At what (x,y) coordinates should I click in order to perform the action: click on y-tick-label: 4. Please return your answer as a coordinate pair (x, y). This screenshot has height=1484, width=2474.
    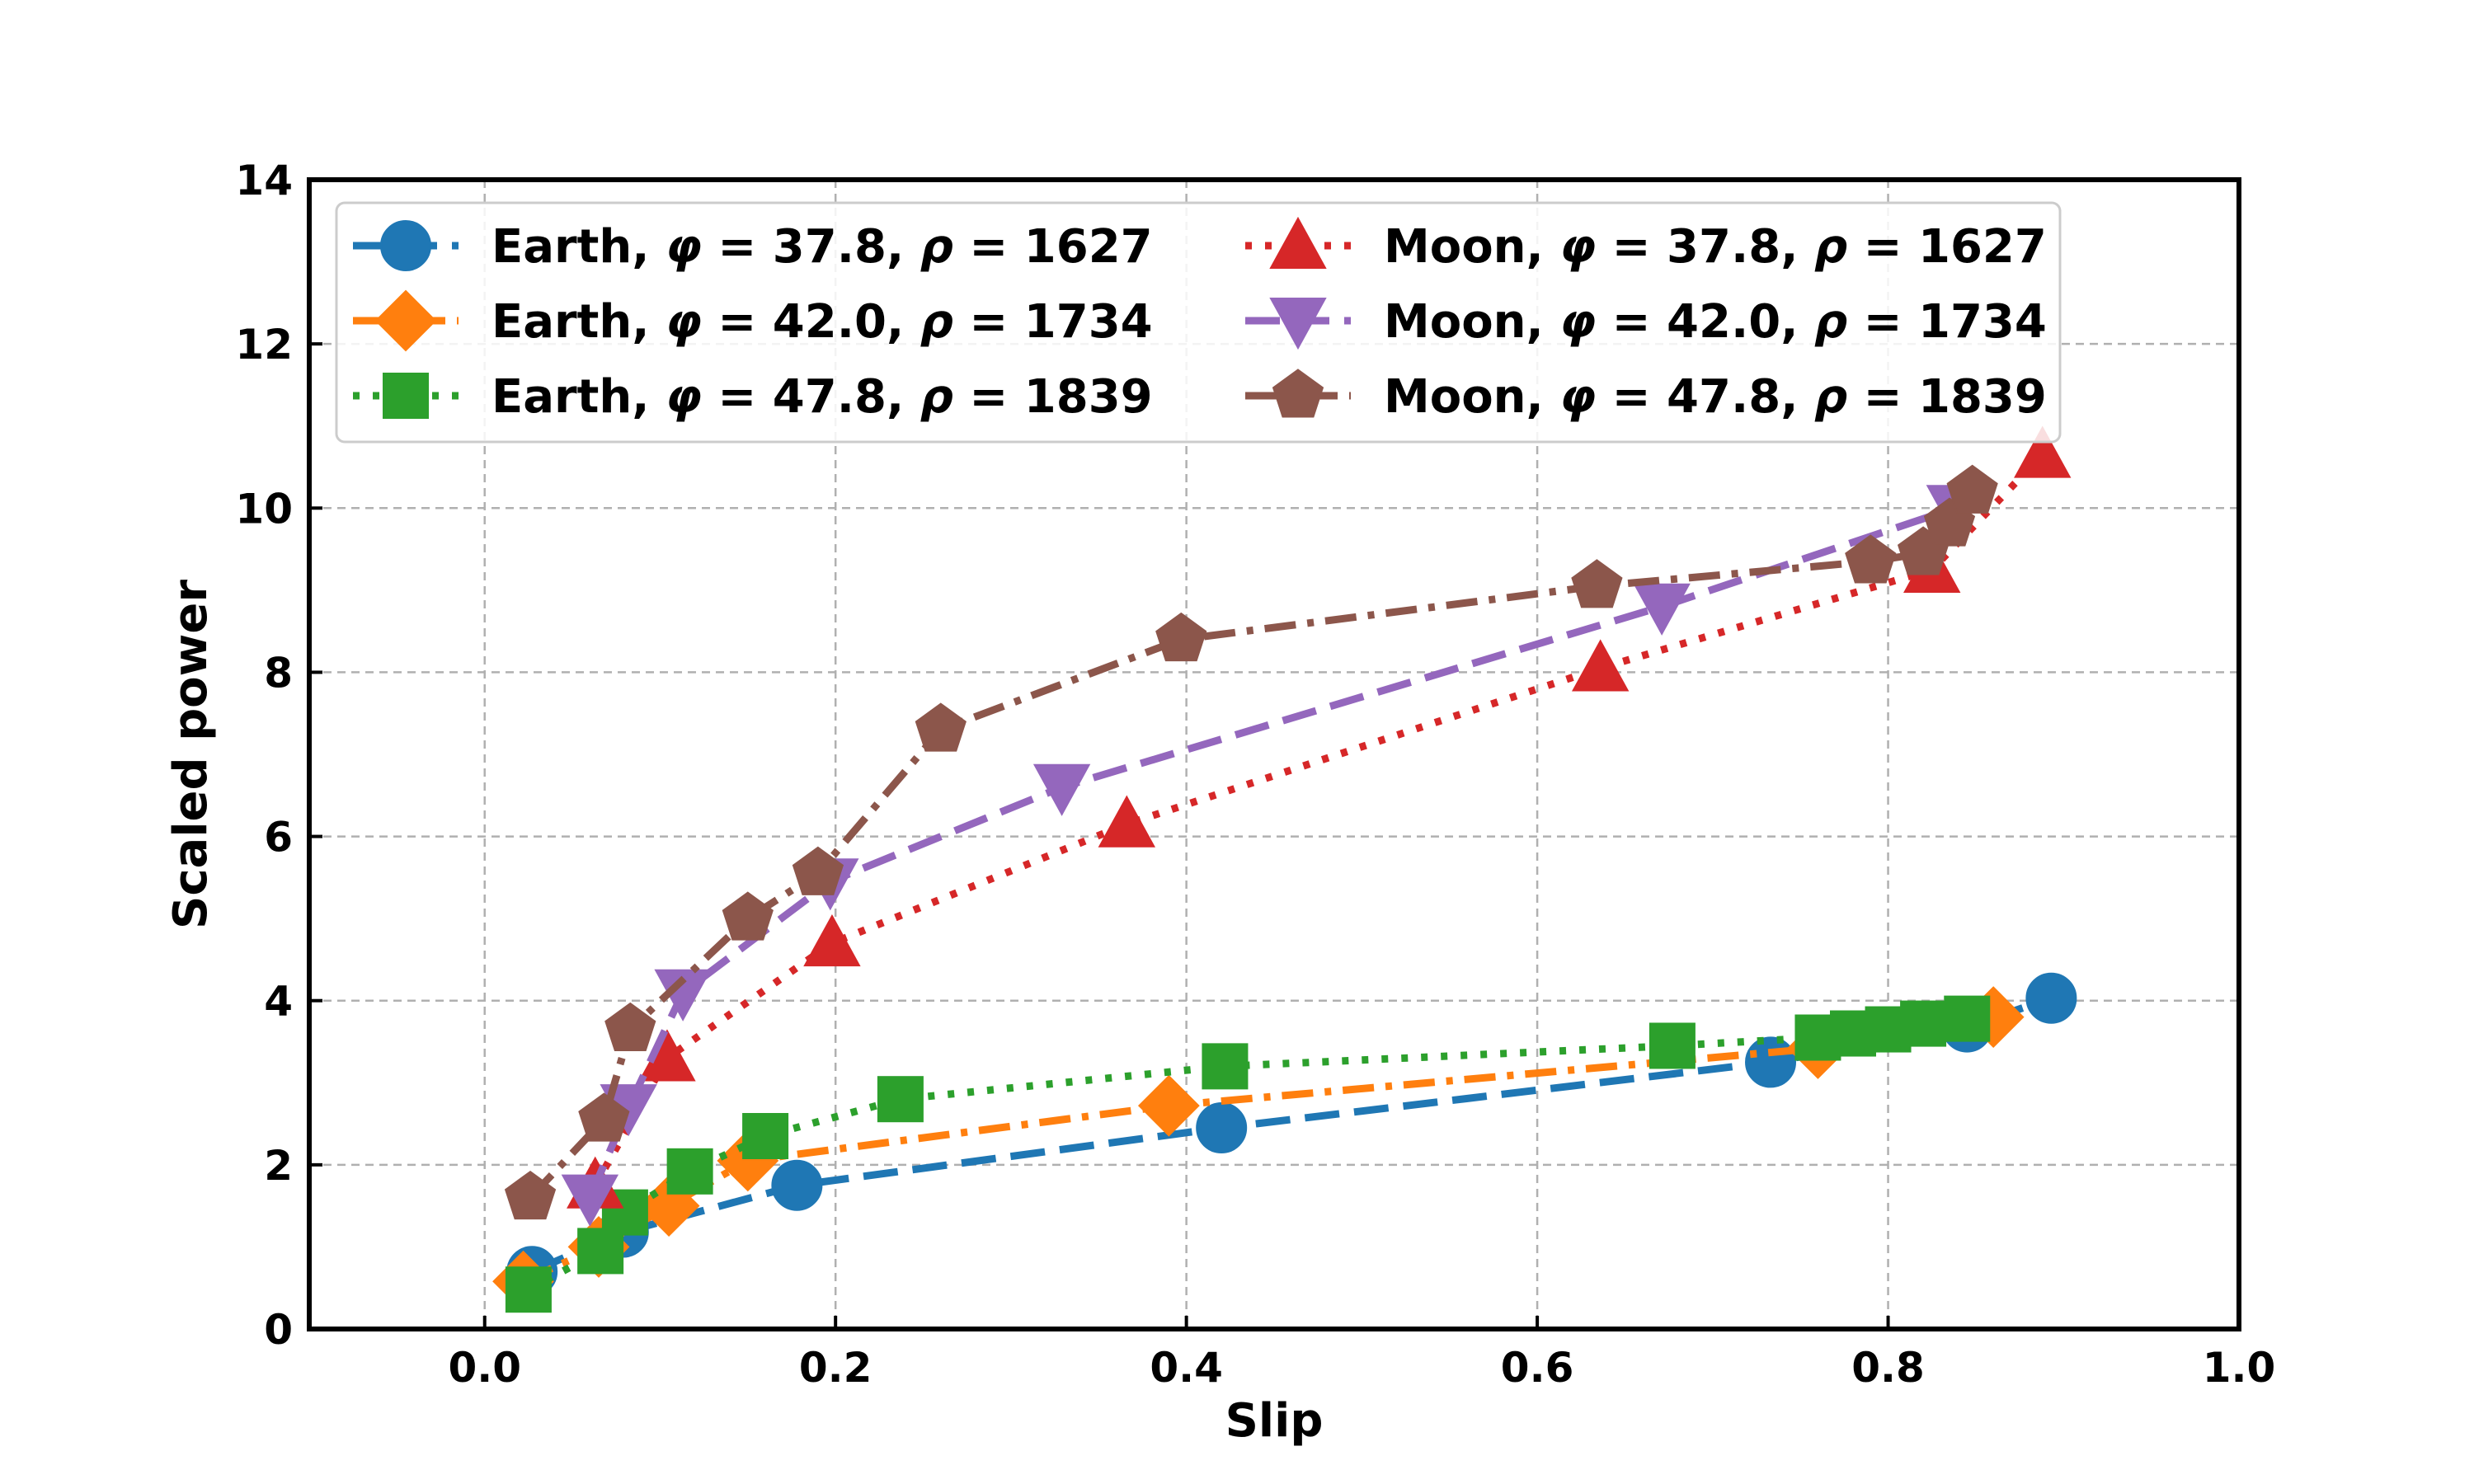
    Looking at the image, I should click on (278, 1002).